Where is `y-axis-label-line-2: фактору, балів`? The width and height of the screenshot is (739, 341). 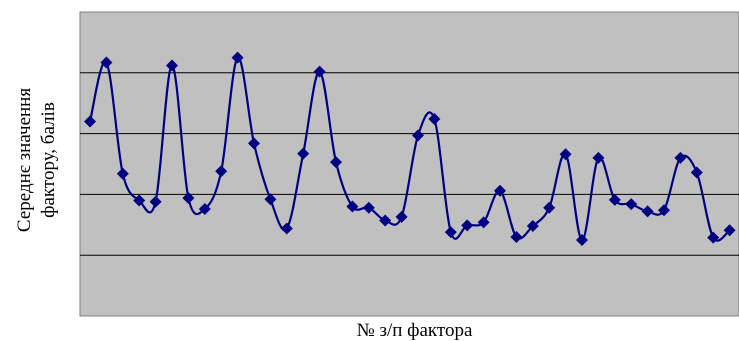
y-axis-label-line-2: фактору, балів is located at coordinates (48, 160).